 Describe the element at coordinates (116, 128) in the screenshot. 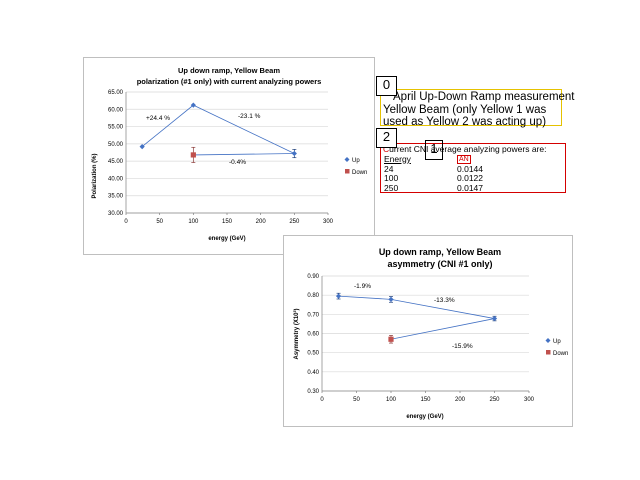

I see `chart1-y-tick-label: 55.00` at that location.